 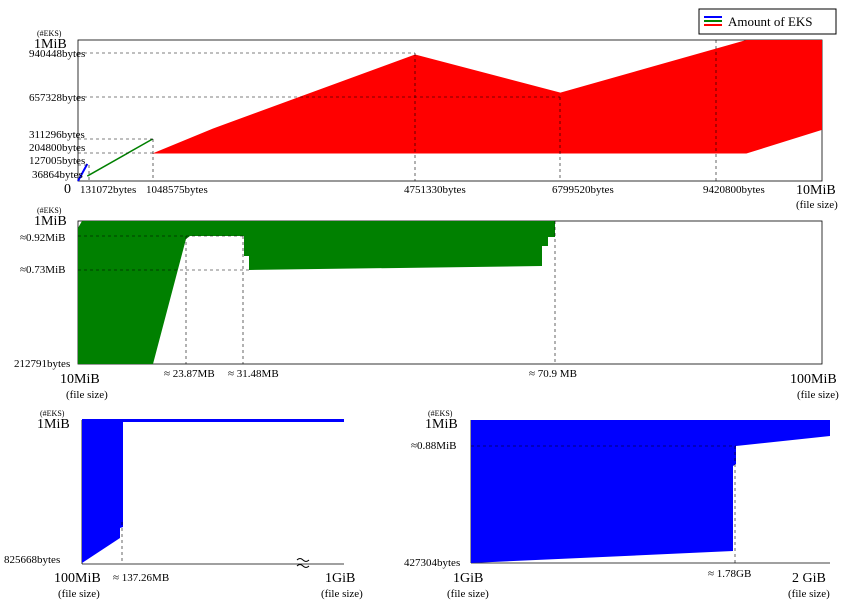 I want to click on panel-2-guides, so click(x=317, y=292).